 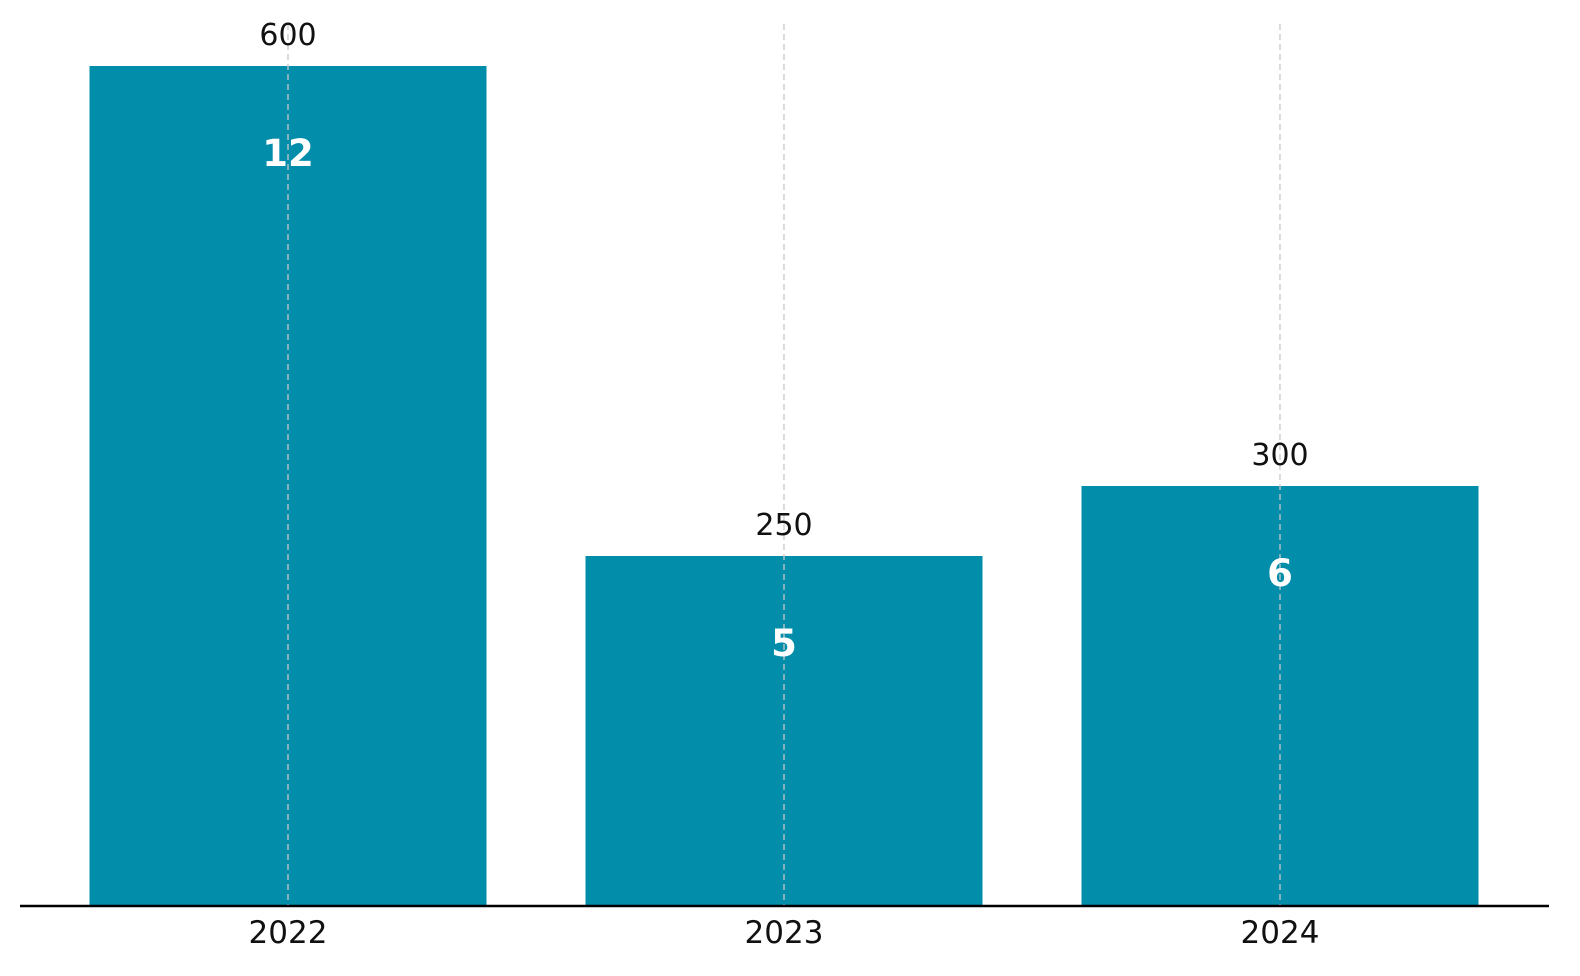 What do you see at coordinates (288, 933) in the screenshot?
I see `x-tick-label-2022: 2022` at bounding box center [288, 933].